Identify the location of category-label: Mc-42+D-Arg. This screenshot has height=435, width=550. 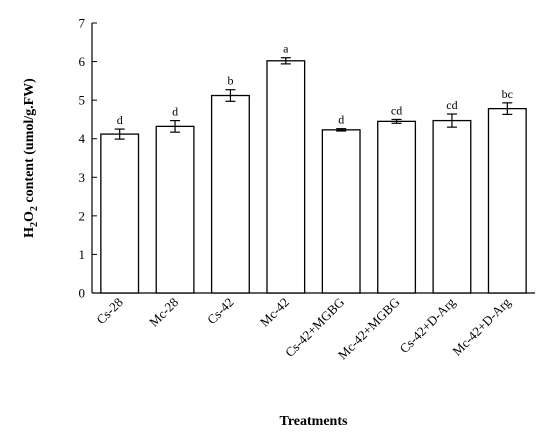
(481, 326).